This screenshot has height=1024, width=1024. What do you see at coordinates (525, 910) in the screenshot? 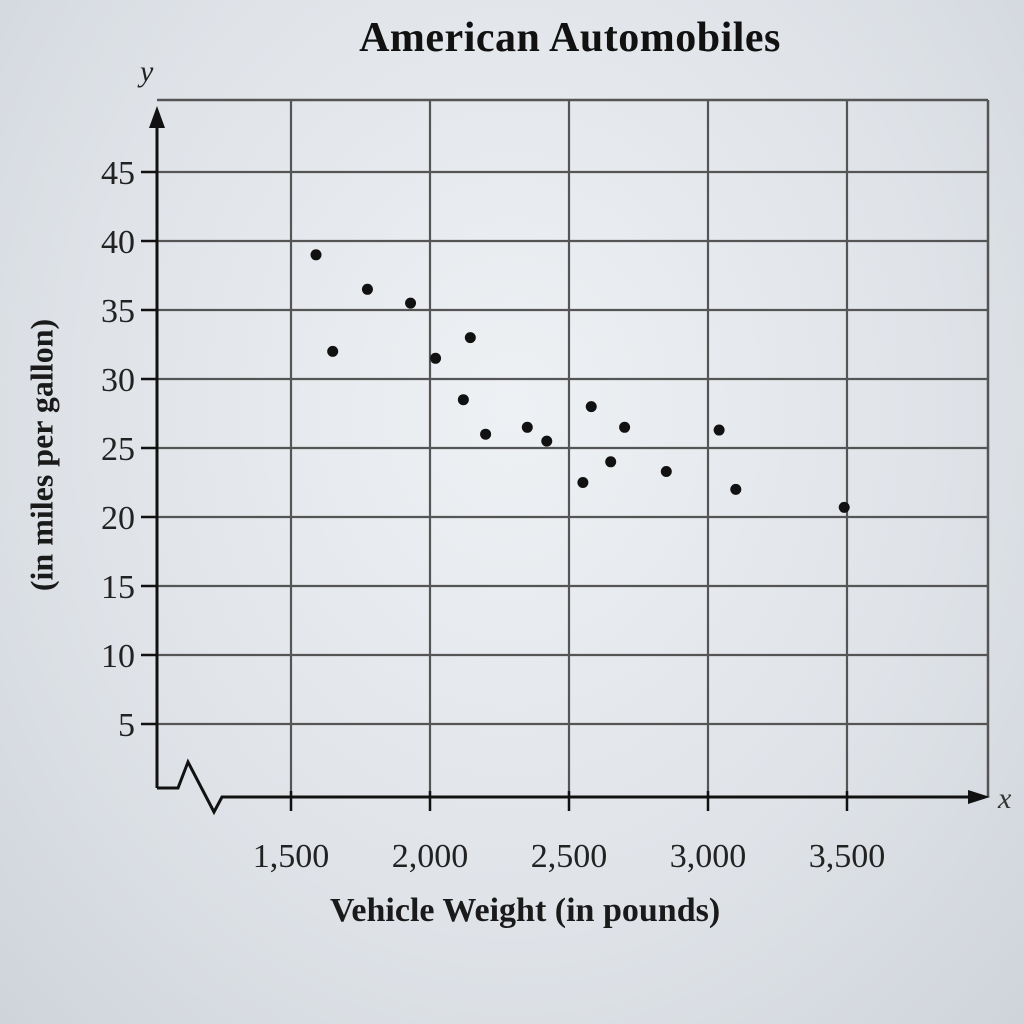
I see `x-axis-label: Vehicle Weight (in pounds)` at bounding box center [525, 910].